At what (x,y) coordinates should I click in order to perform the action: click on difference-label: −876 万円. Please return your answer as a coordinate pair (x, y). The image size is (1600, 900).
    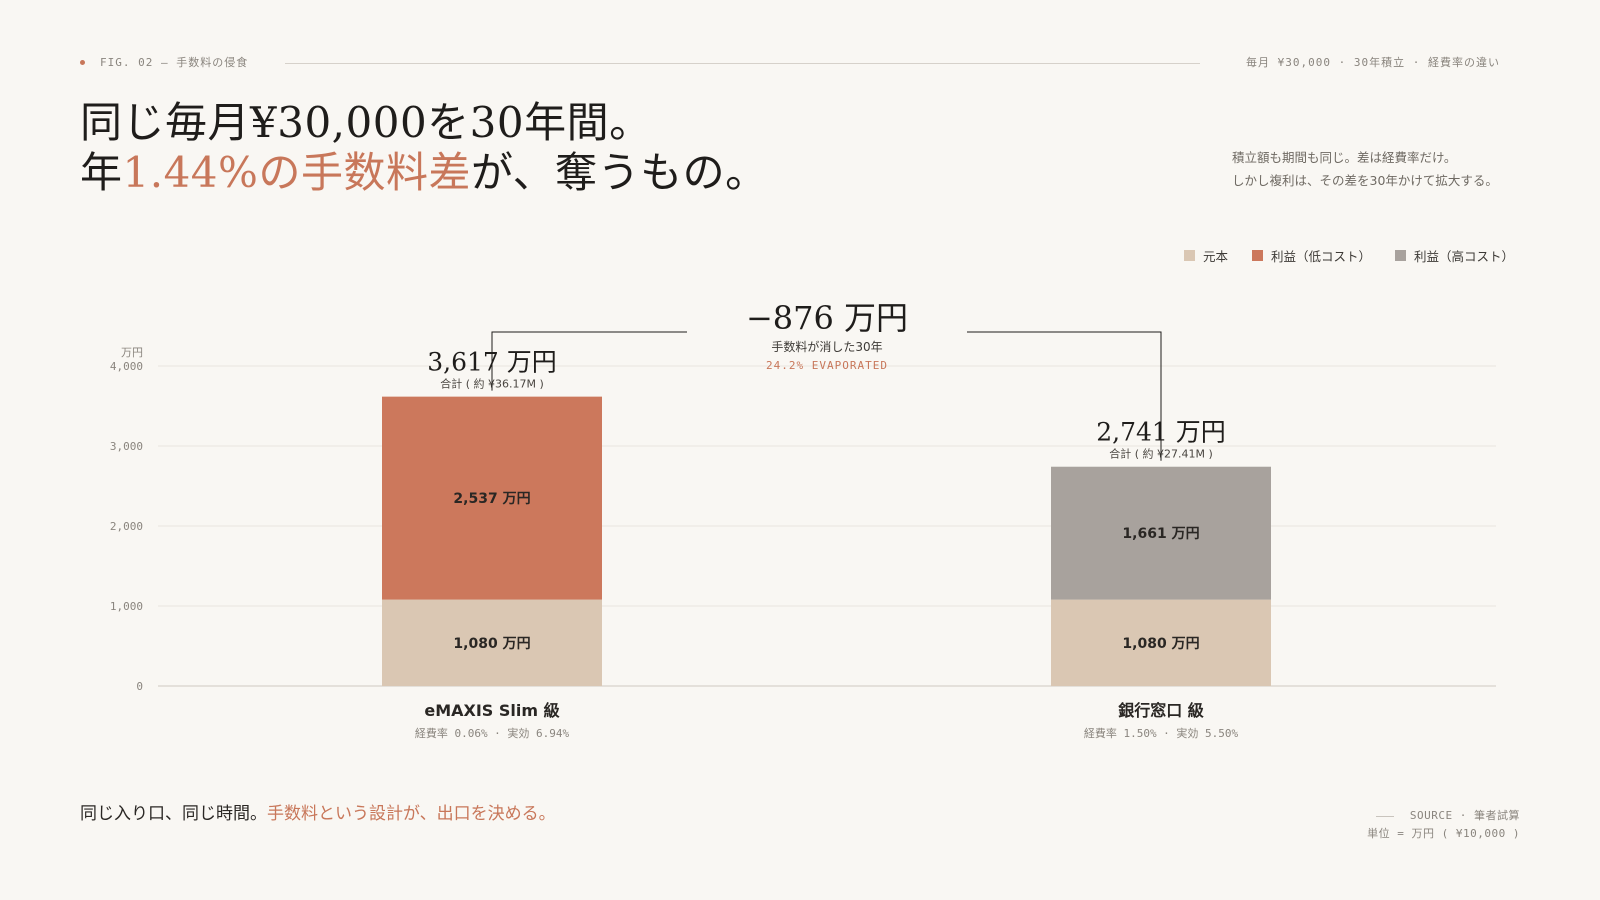
    Looking at the image, I should click on (827, 318).